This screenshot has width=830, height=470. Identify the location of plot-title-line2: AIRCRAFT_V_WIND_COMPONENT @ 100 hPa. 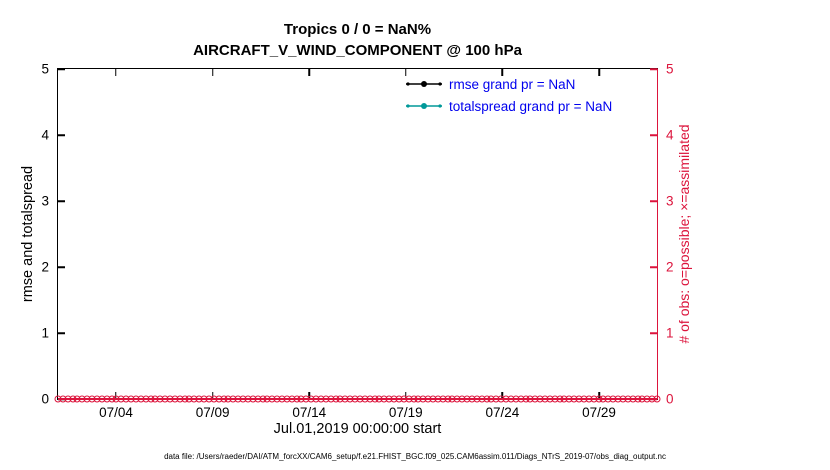
(357, 50).